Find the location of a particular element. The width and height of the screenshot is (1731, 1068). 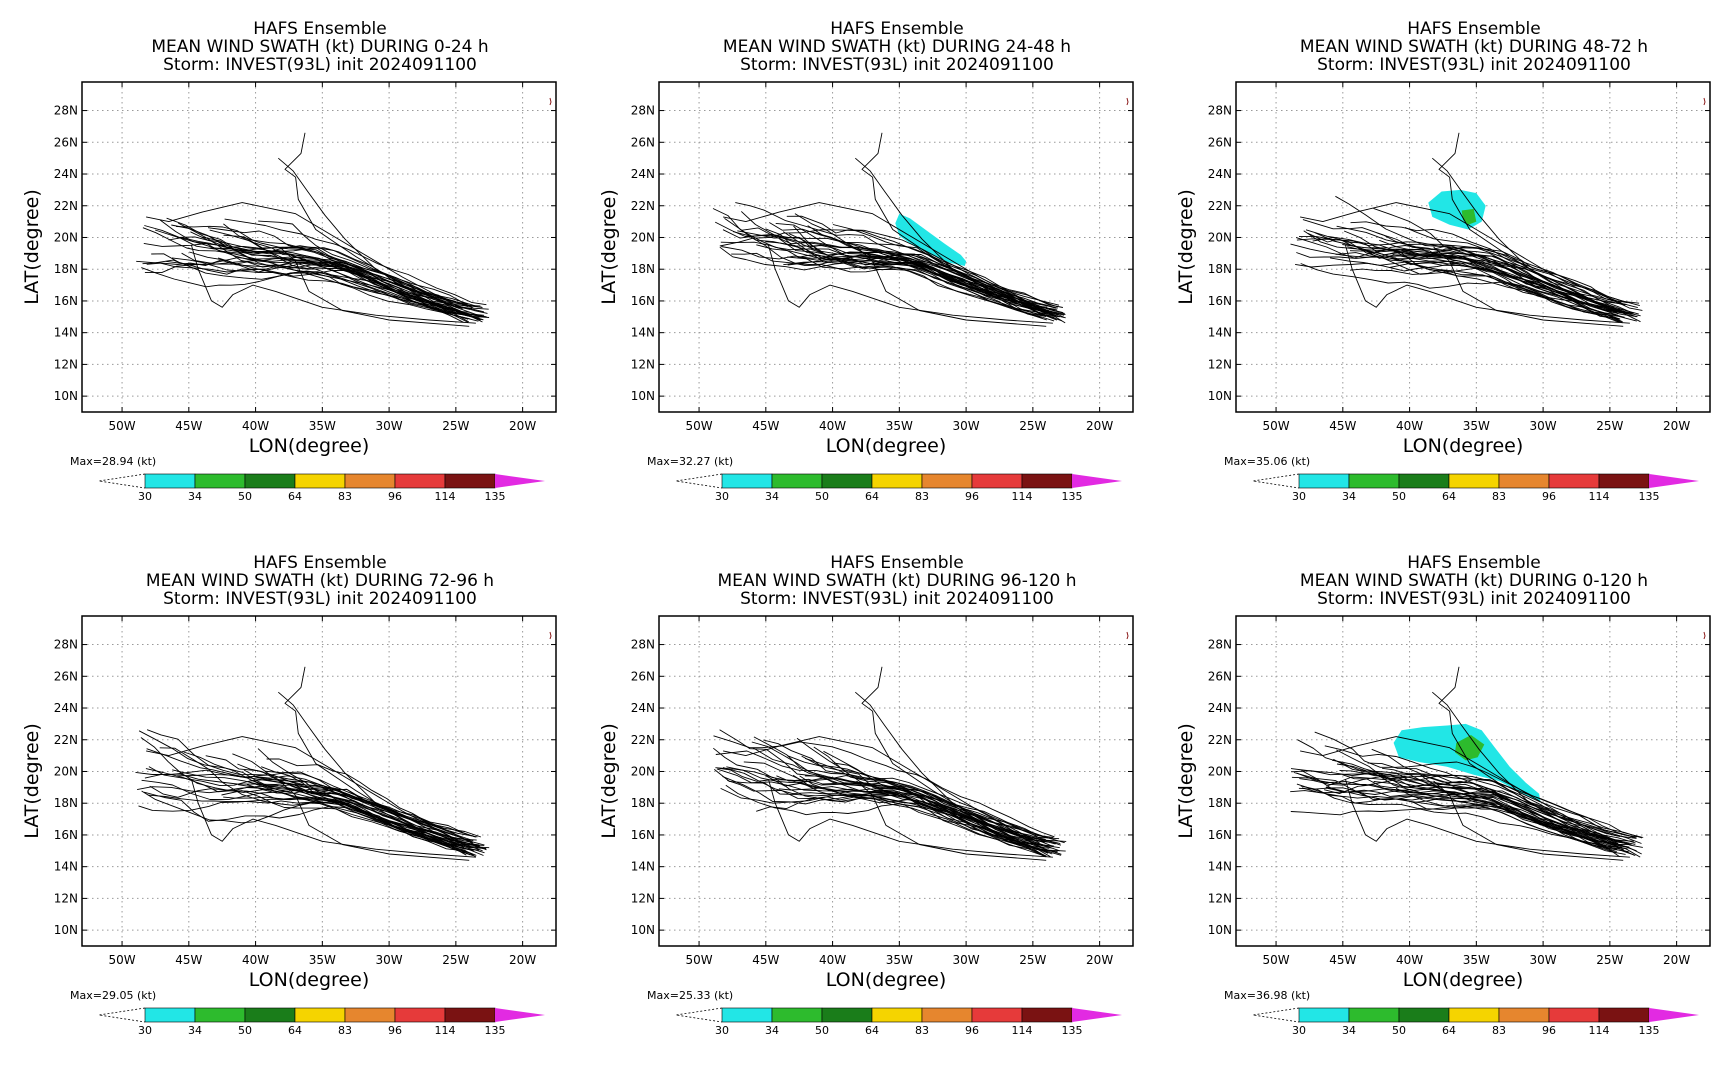

ensemble-tracks is located at coordinates (1467, 763).